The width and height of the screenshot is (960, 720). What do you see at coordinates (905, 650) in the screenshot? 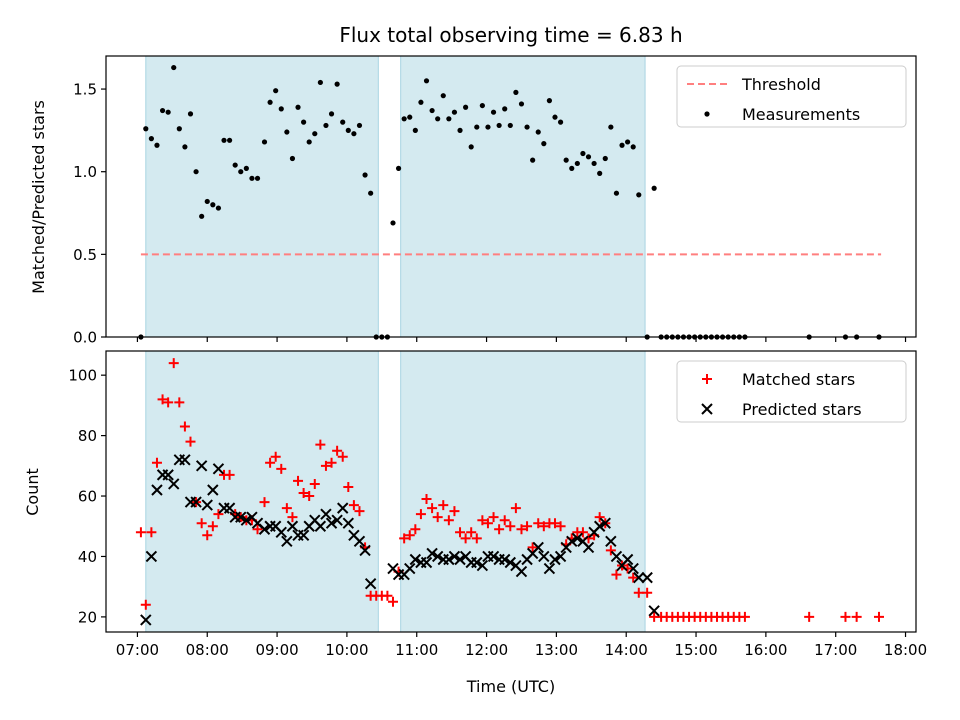
I see `x-tick-label: 18:00` at bounding box center [905, 650].